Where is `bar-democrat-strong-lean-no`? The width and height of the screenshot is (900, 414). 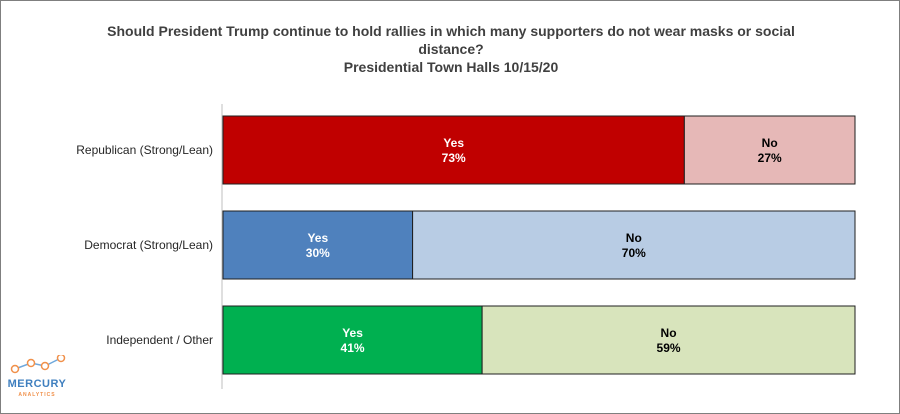
bar-democrat-strong-lean-no is located at coordinates (634, 245).